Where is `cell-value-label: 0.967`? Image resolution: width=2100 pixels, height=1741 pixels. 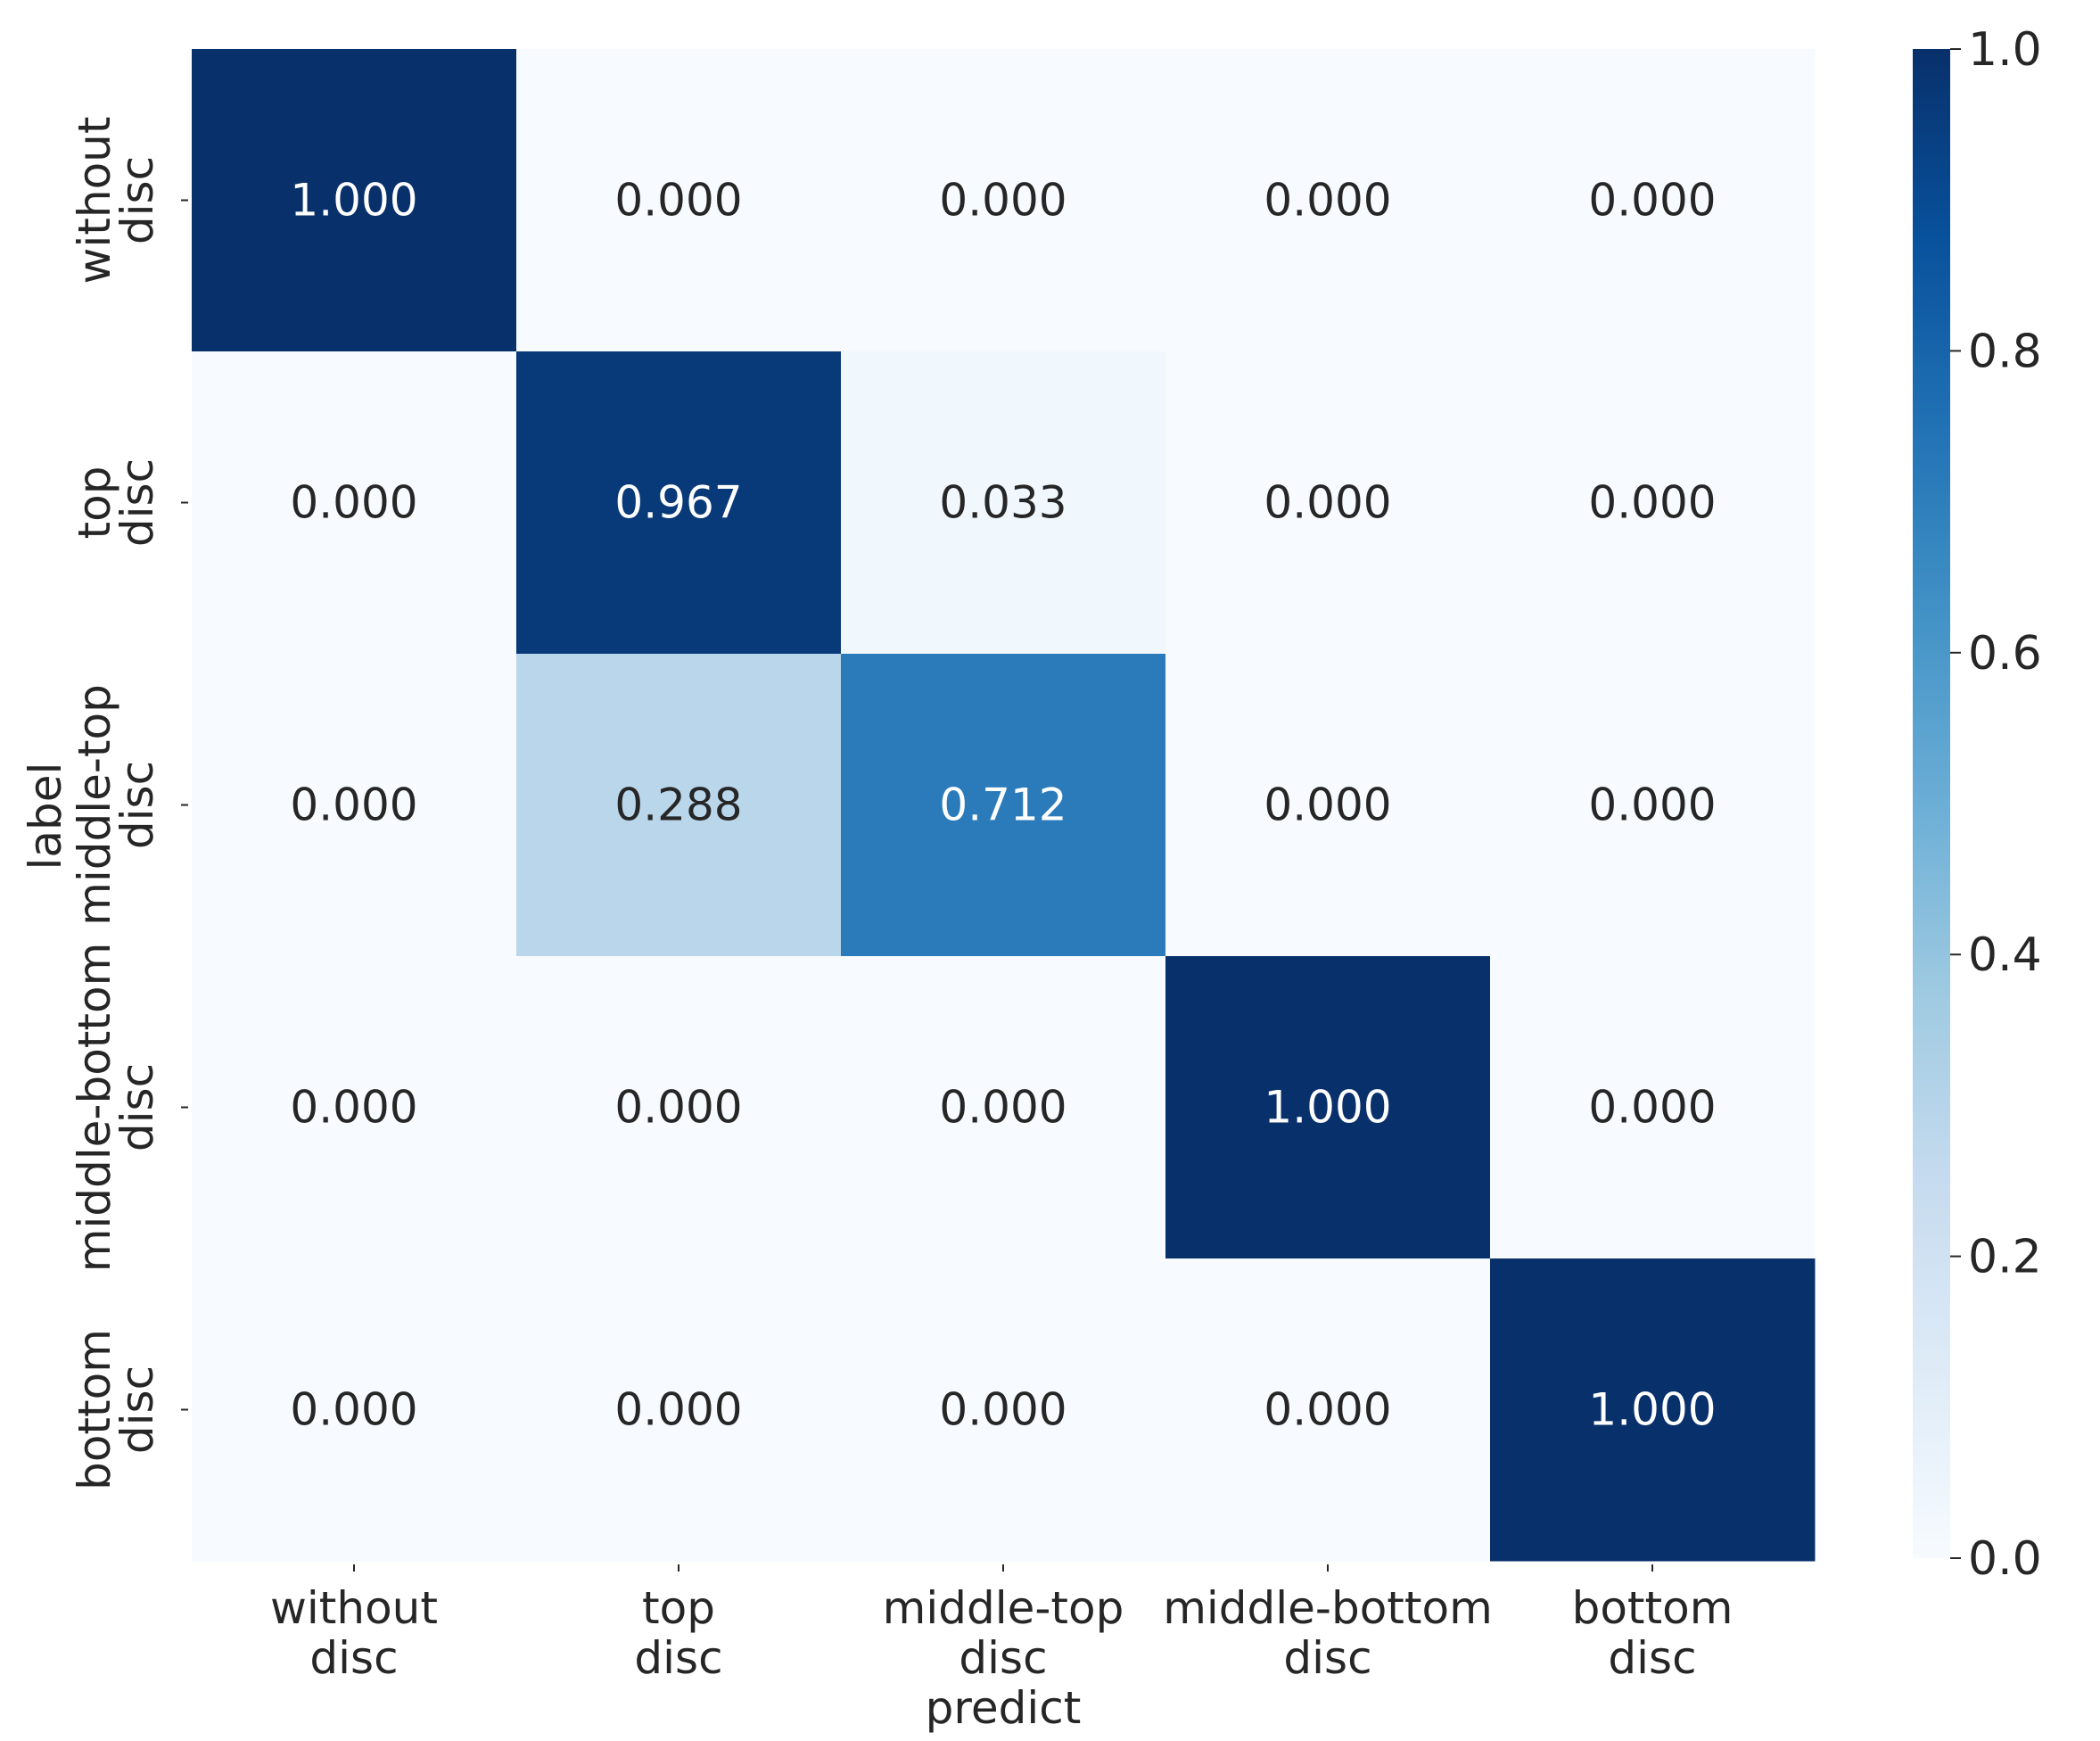
cell-value-label: 0.967 is located at coordinates (678, 503).